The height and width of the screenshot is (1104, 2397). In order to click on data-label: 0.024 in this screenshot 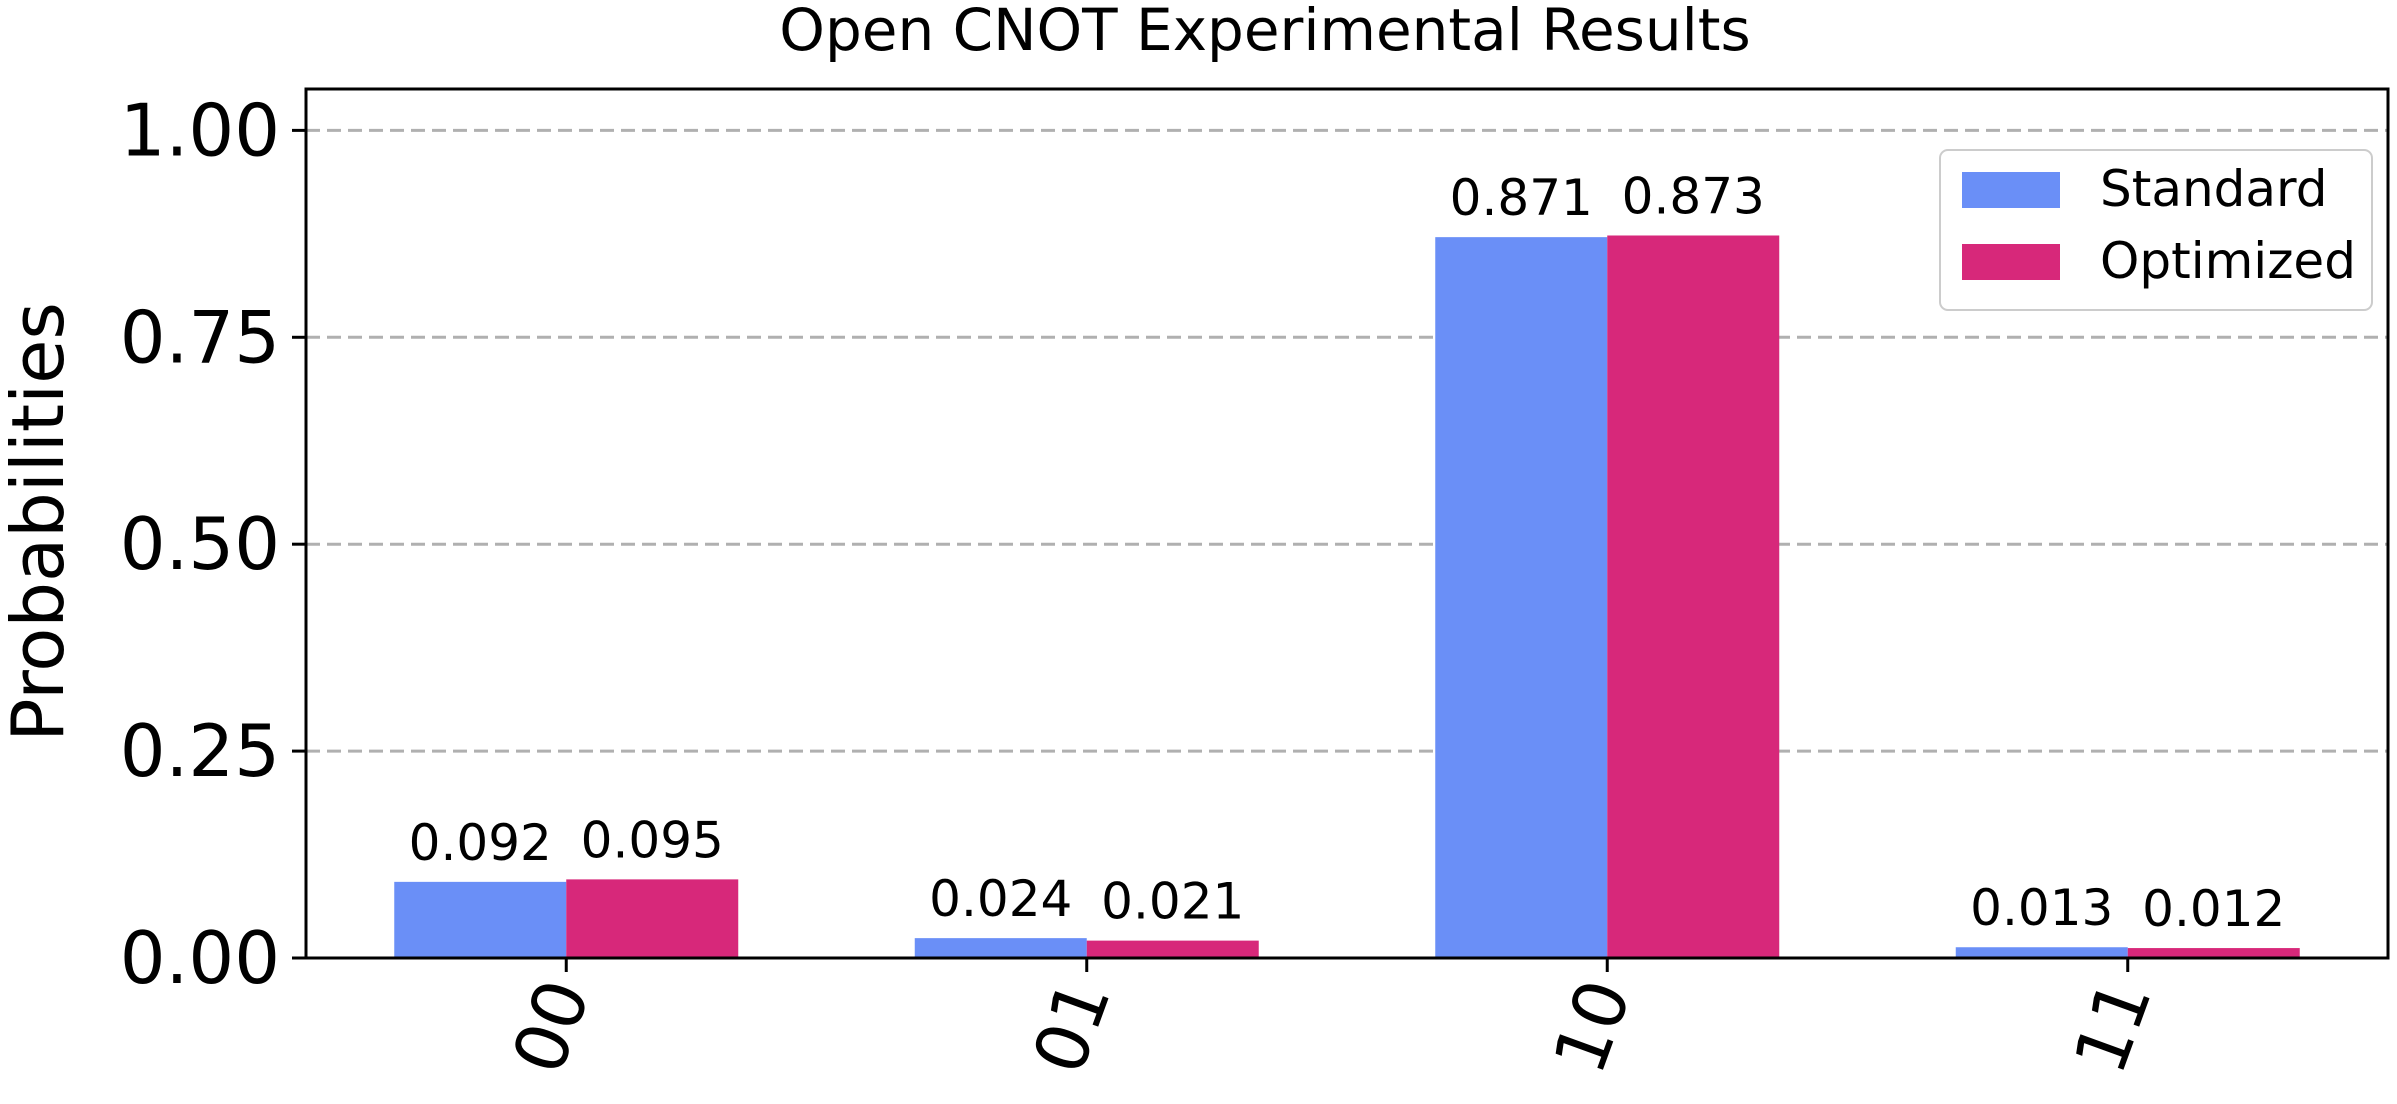, I will do `click(1000, 899)`.